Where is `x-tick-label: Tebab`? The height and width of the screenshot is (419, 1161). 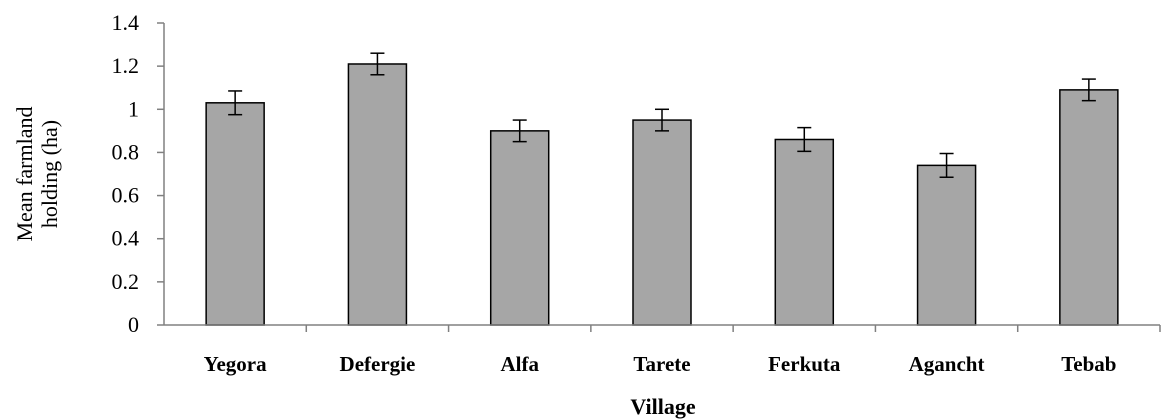 x-tick-label: Tebab is located at coordinates (1088, 364).